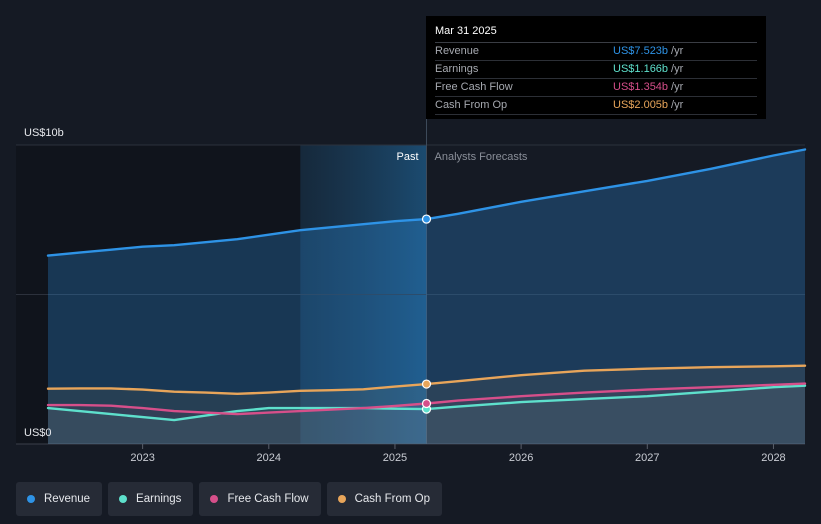 The image size is (821, 524). I want to click on tooltip-date: Mar 31 2025, so click(596, 33).